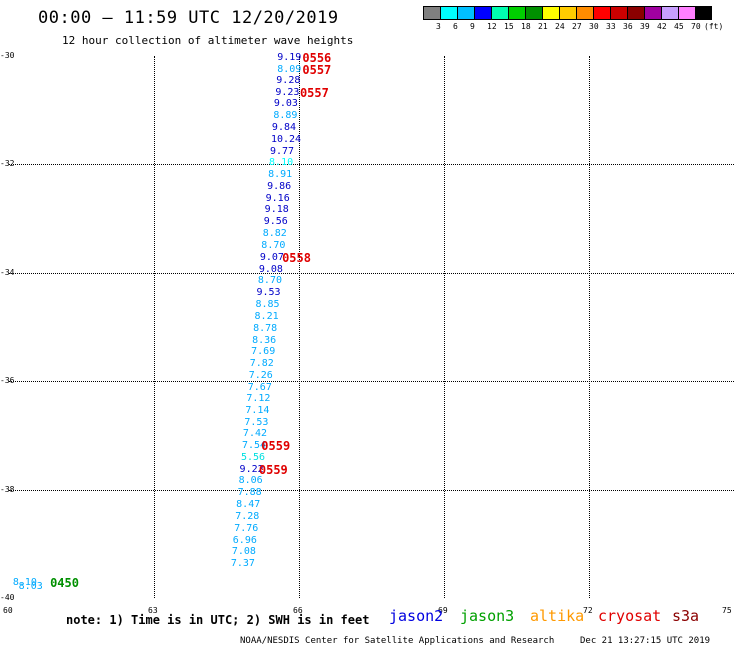  I want to click on color-scale-label: 9, so click(472, 26).